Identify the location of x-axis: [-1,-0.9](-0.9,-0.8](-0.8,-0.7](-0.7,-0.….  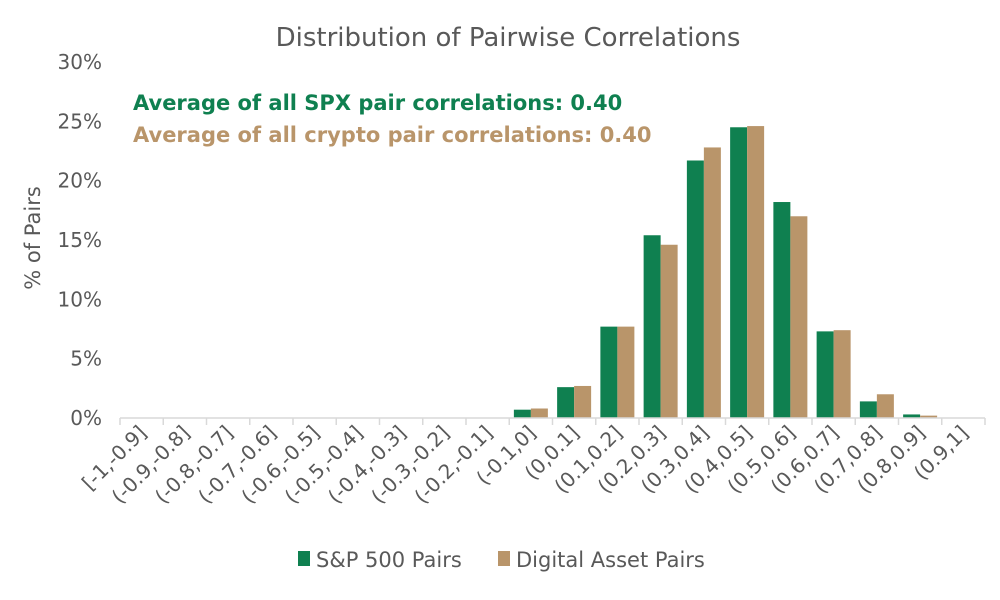
(531, 463).